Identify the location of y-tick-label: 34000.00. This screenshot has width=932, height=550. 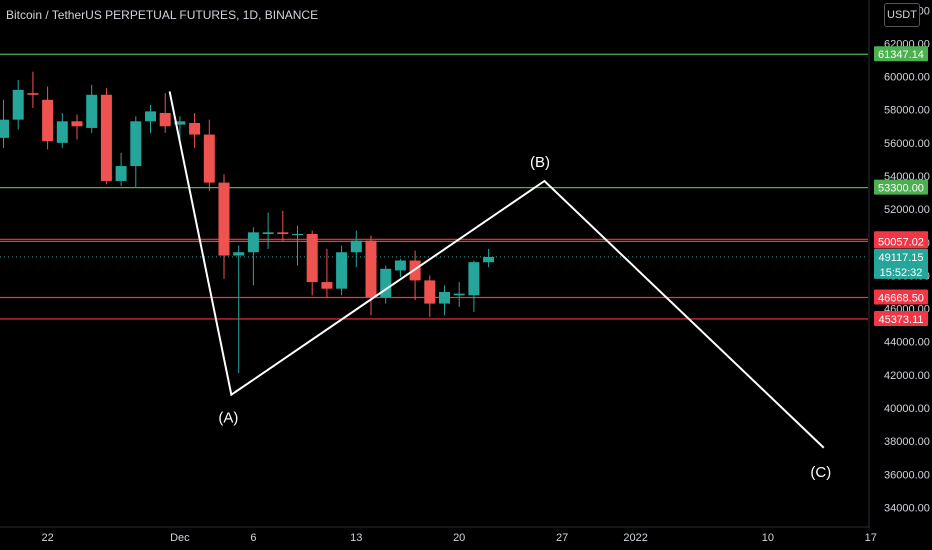
(907, 508).